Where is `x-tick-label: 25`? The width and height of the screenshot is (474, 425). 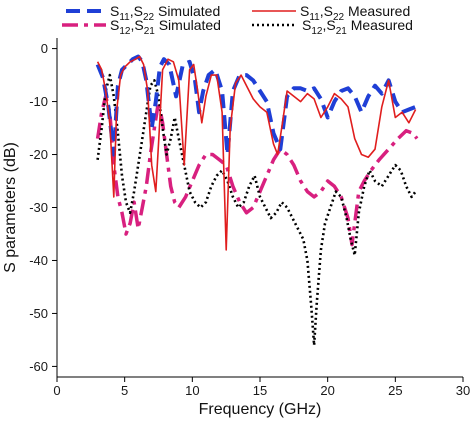
x-tick-label: 25 is located at coordinates (395, 390).